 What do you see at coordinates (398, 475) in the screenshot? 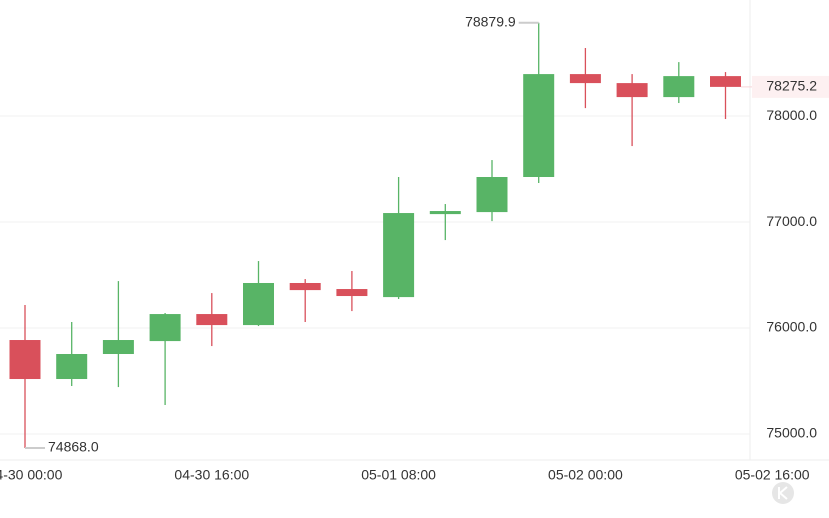
I see `x-tick-label: 05-01 08:00` at bounding box center [398, 475].